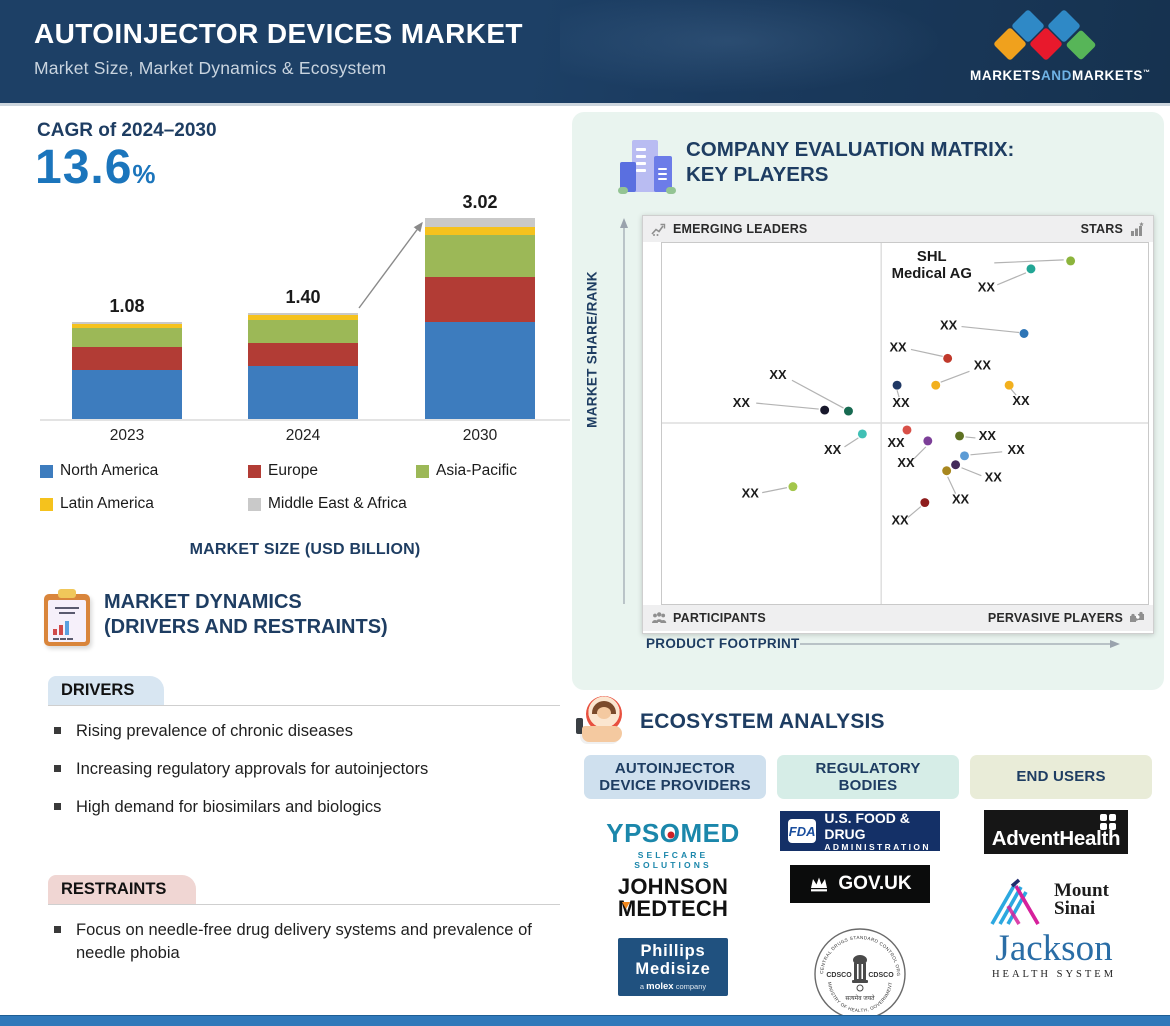  Describe the element at coordinates (762, 721) in the screenshot. I see `ecosystem-title: ECOSYSTEM ANALYSIS` at that location.